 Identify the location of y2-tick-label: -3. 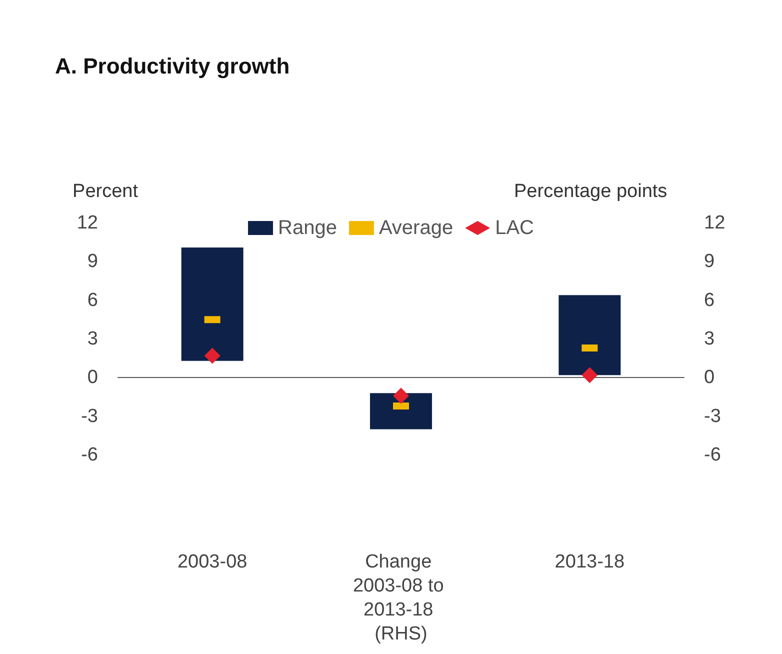
(712, 416).